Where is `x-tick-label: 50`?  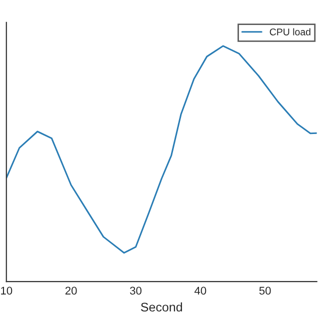
x-tick-label: 50 is located at coordinates (265, 290).